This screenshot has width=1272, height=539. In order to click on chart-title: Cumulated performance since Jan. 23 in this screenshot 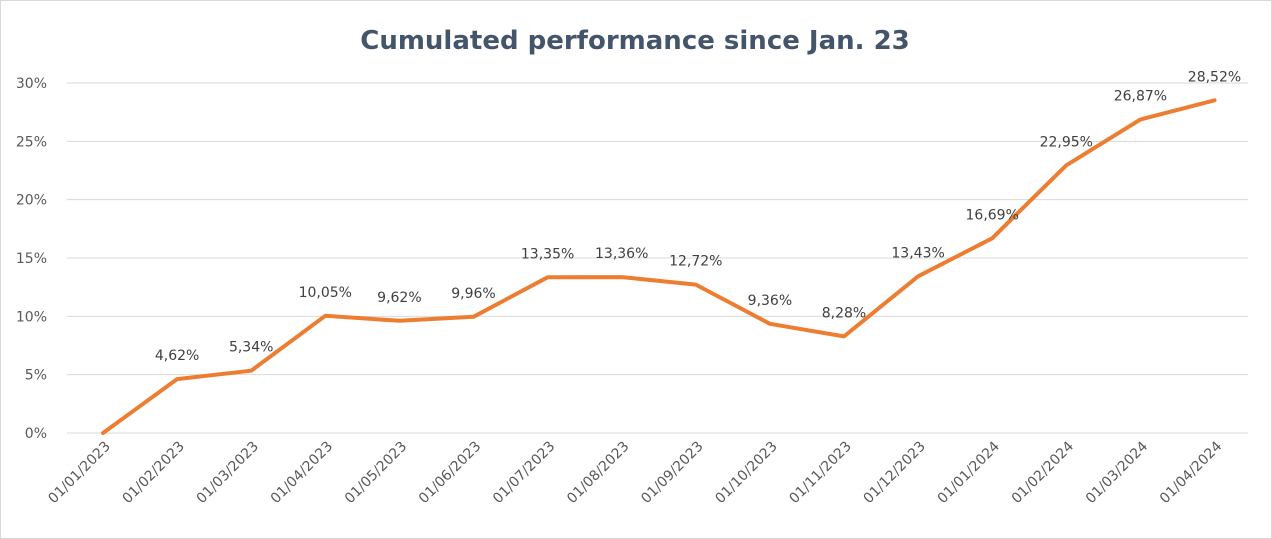, I will do `click(635, 41)`.